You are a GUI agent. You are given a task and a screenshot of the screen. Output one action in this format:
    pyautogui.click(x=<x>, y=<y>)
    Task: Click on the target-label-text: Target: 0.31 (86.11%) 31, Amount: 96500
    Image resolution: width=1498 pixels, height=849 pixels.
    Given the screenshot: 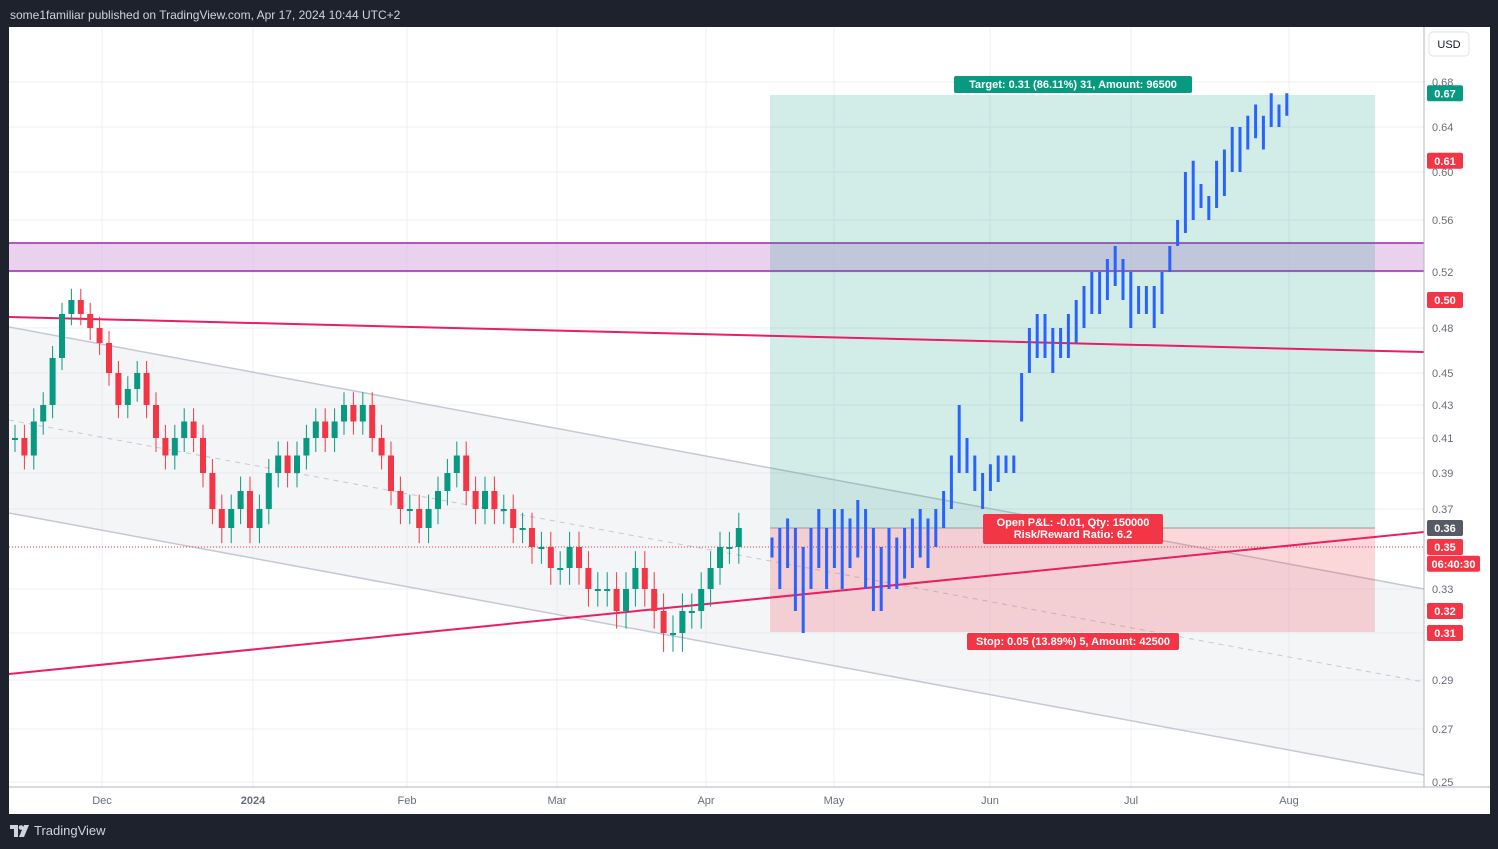 What is the action you would take?
    pyautogui.click(x=1073, y=85)
    